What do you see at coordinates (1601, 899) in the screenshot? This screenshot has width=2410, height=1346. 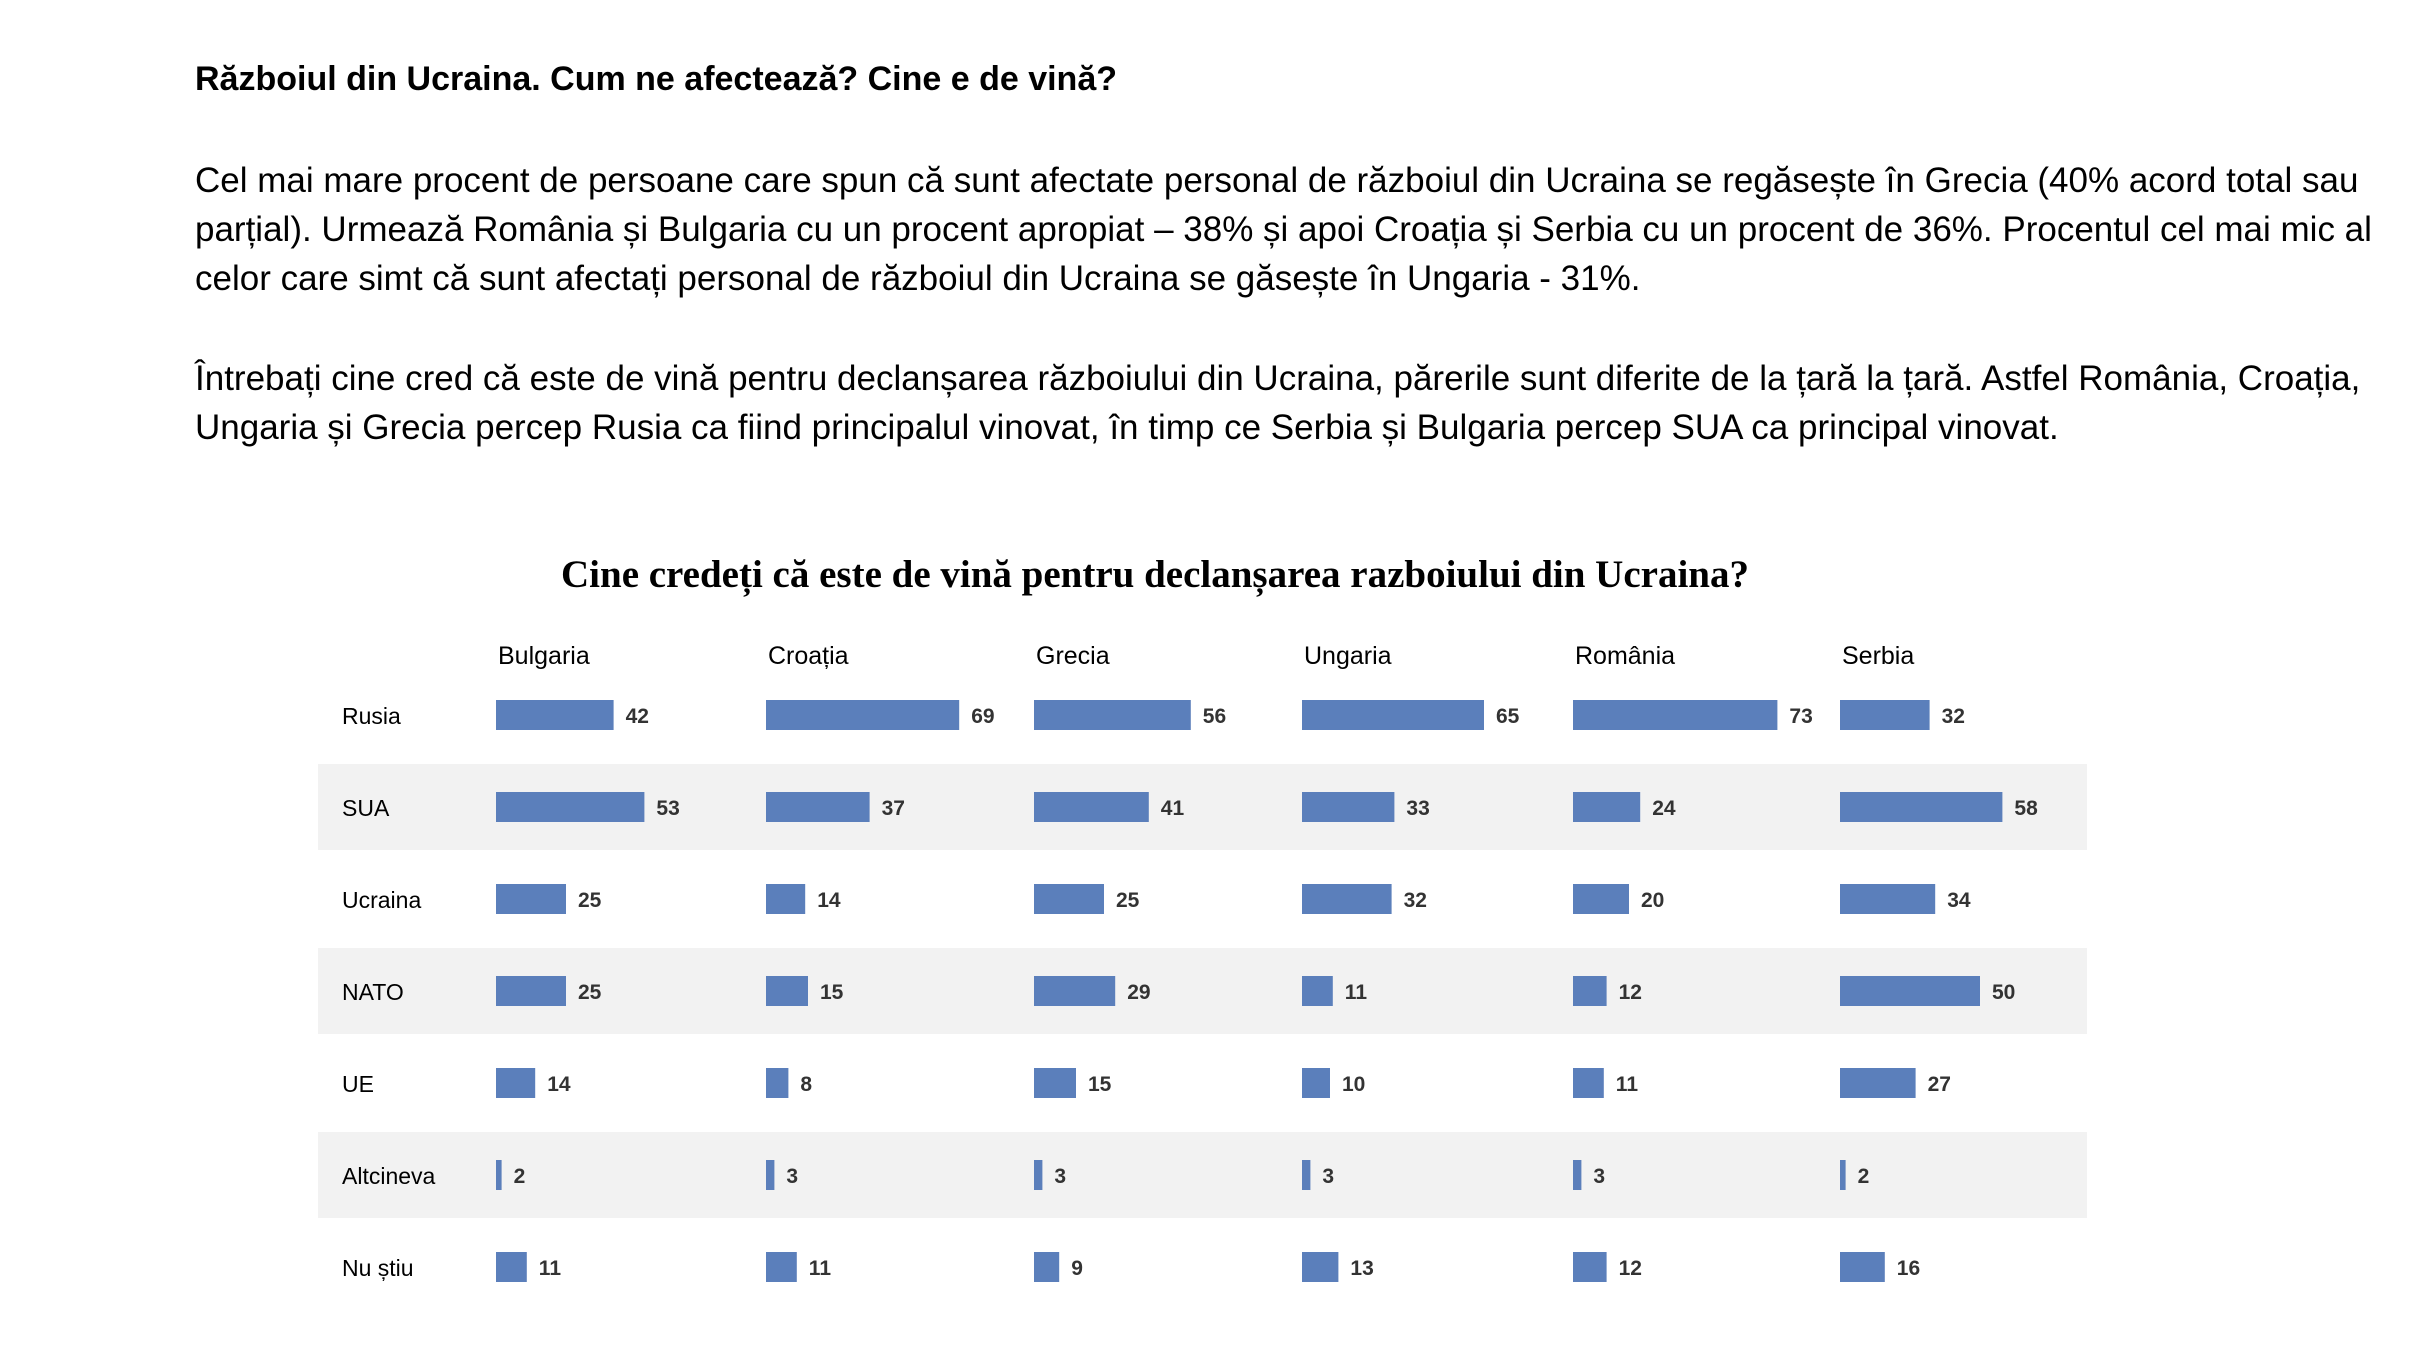 I see `bar-romania-ucraina` at bounding box center [1601, 899].